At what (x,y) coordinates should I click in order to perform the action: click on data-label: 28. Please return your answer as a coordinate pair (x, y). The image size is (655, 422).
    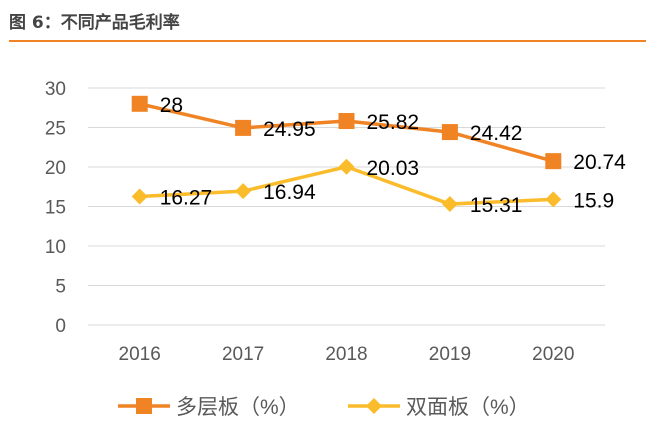
    Looking at the image, I should click on (171, 105).